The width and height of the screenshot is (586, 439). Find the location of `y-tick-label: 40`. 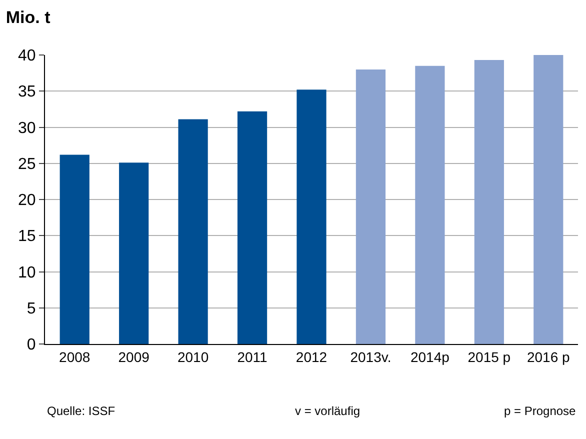

y-tick-label: 40 is located at coordinates (27, 56).